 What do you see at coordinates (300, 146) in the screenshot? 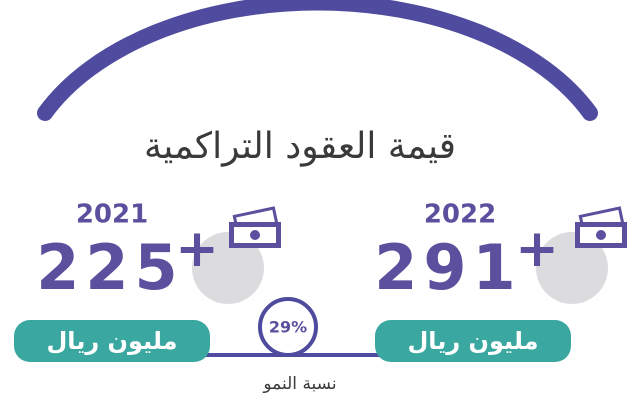
I see `title: قيمة العقود التراكمية` at bounding box center [300, 146].